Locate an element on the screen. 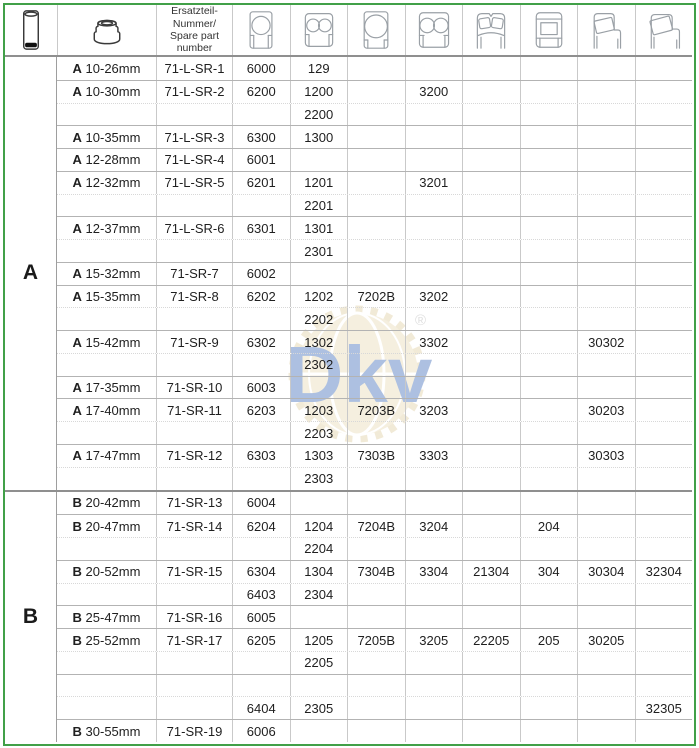  bearing-number-cell: 1201 is located at coordinates (318, 182).